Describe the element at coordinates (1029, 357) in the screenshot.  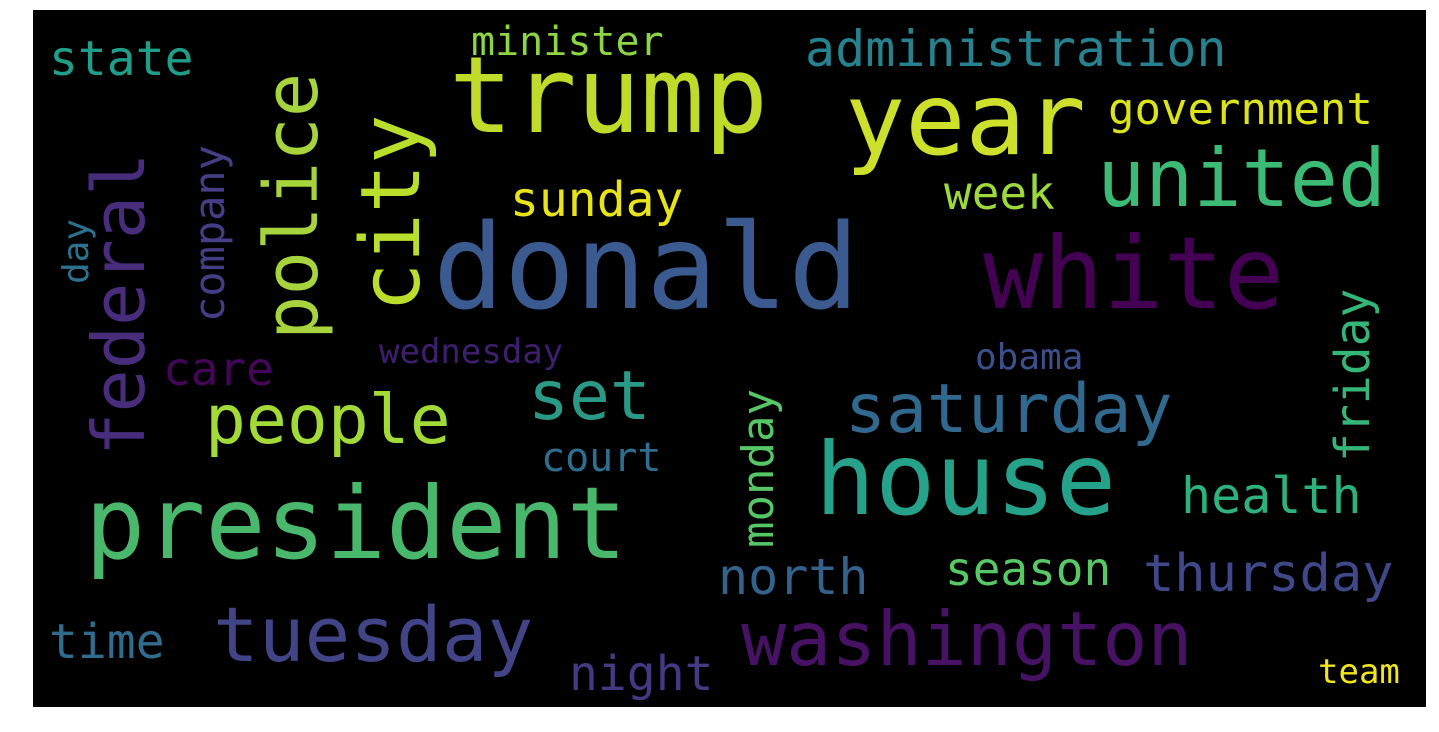
I see `word-obama: obama` at that location.